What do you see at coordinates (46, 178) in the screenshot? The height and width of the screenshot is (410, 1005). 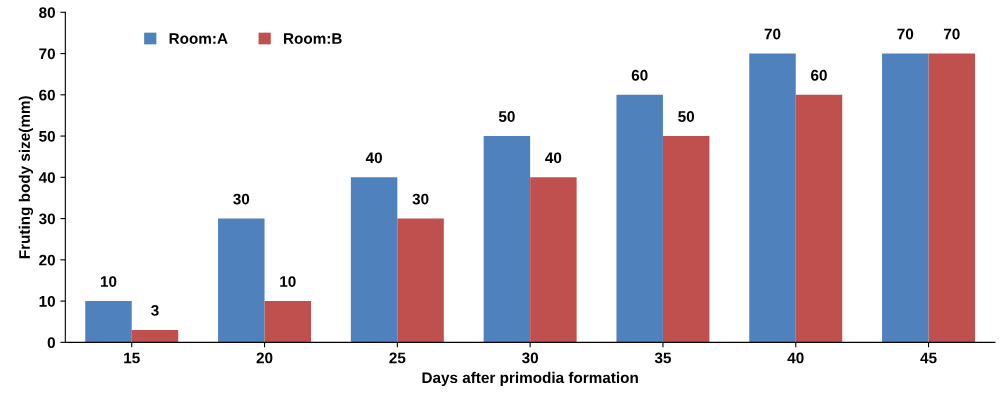 I see `y-tick-label: 40` at bounding box center [46, 178].